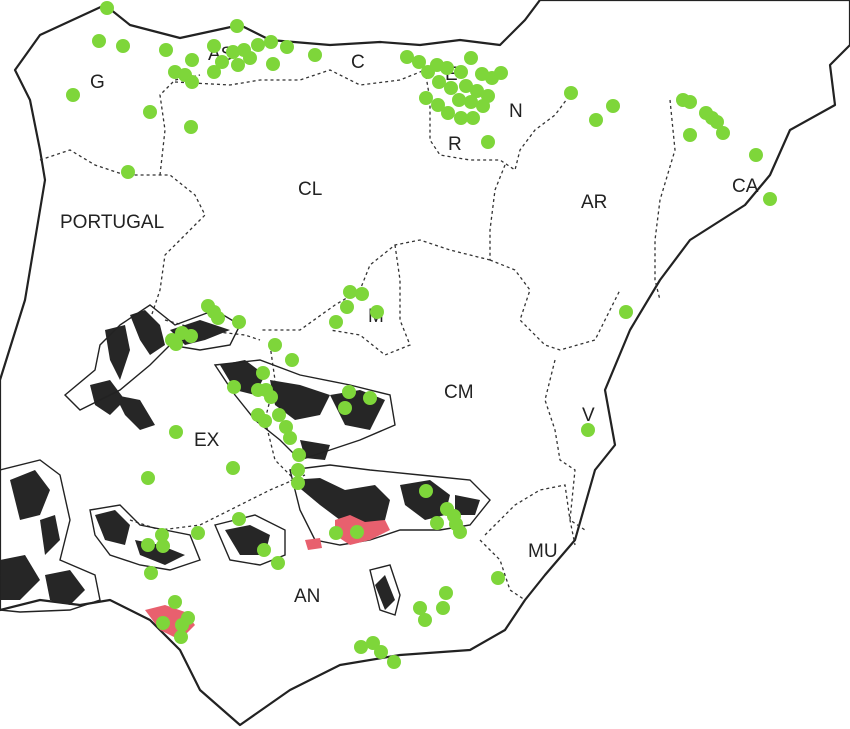 Image resolution: width=850 pixels, height=729 pixels. What do you see at coordinates (310, 189) in the screenshot?
I see `region-label-cl: CL` at bounding box center [310, 189].